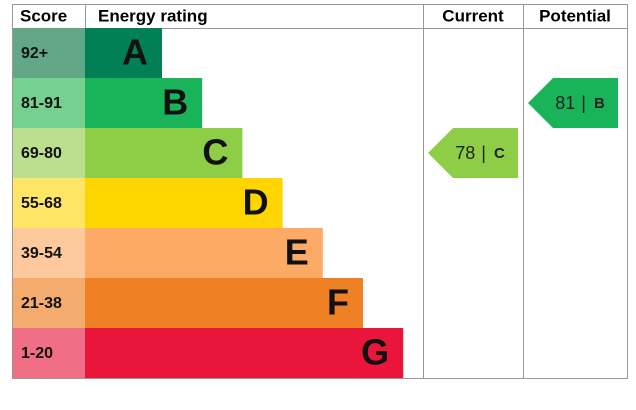  I want to click on score-label: 92+, so click(34, 53).